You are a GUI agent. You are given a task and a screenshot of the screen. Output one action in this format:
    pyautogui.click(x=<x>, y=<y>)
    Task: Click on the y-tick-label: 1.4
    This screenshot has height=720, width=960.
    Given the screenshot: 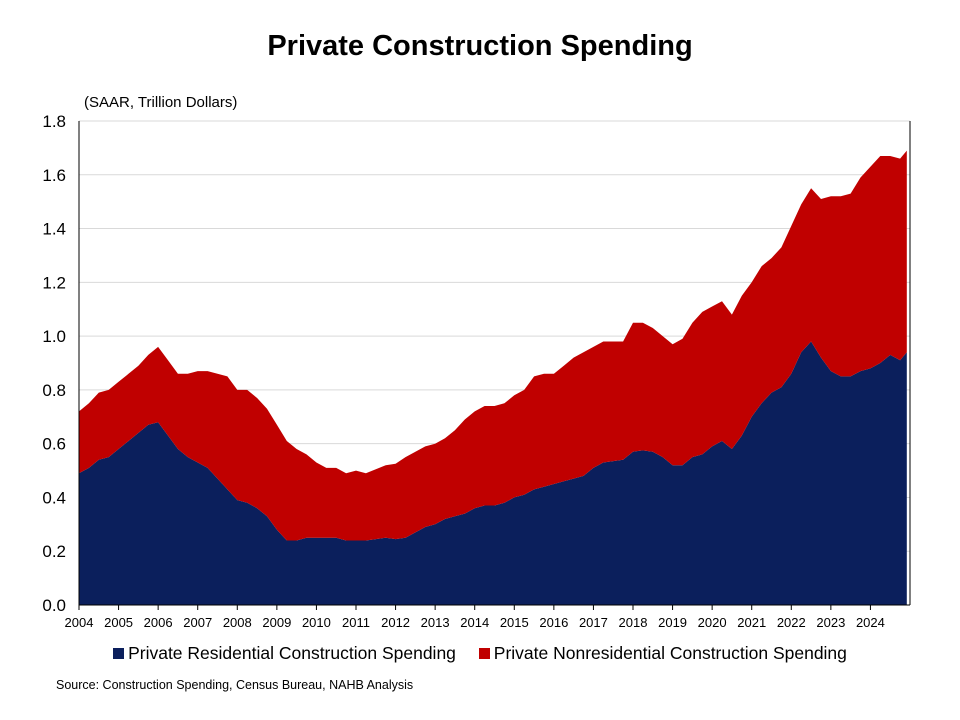 What is the action you would take?
    pyautogui.click(x=54, y=229)
    